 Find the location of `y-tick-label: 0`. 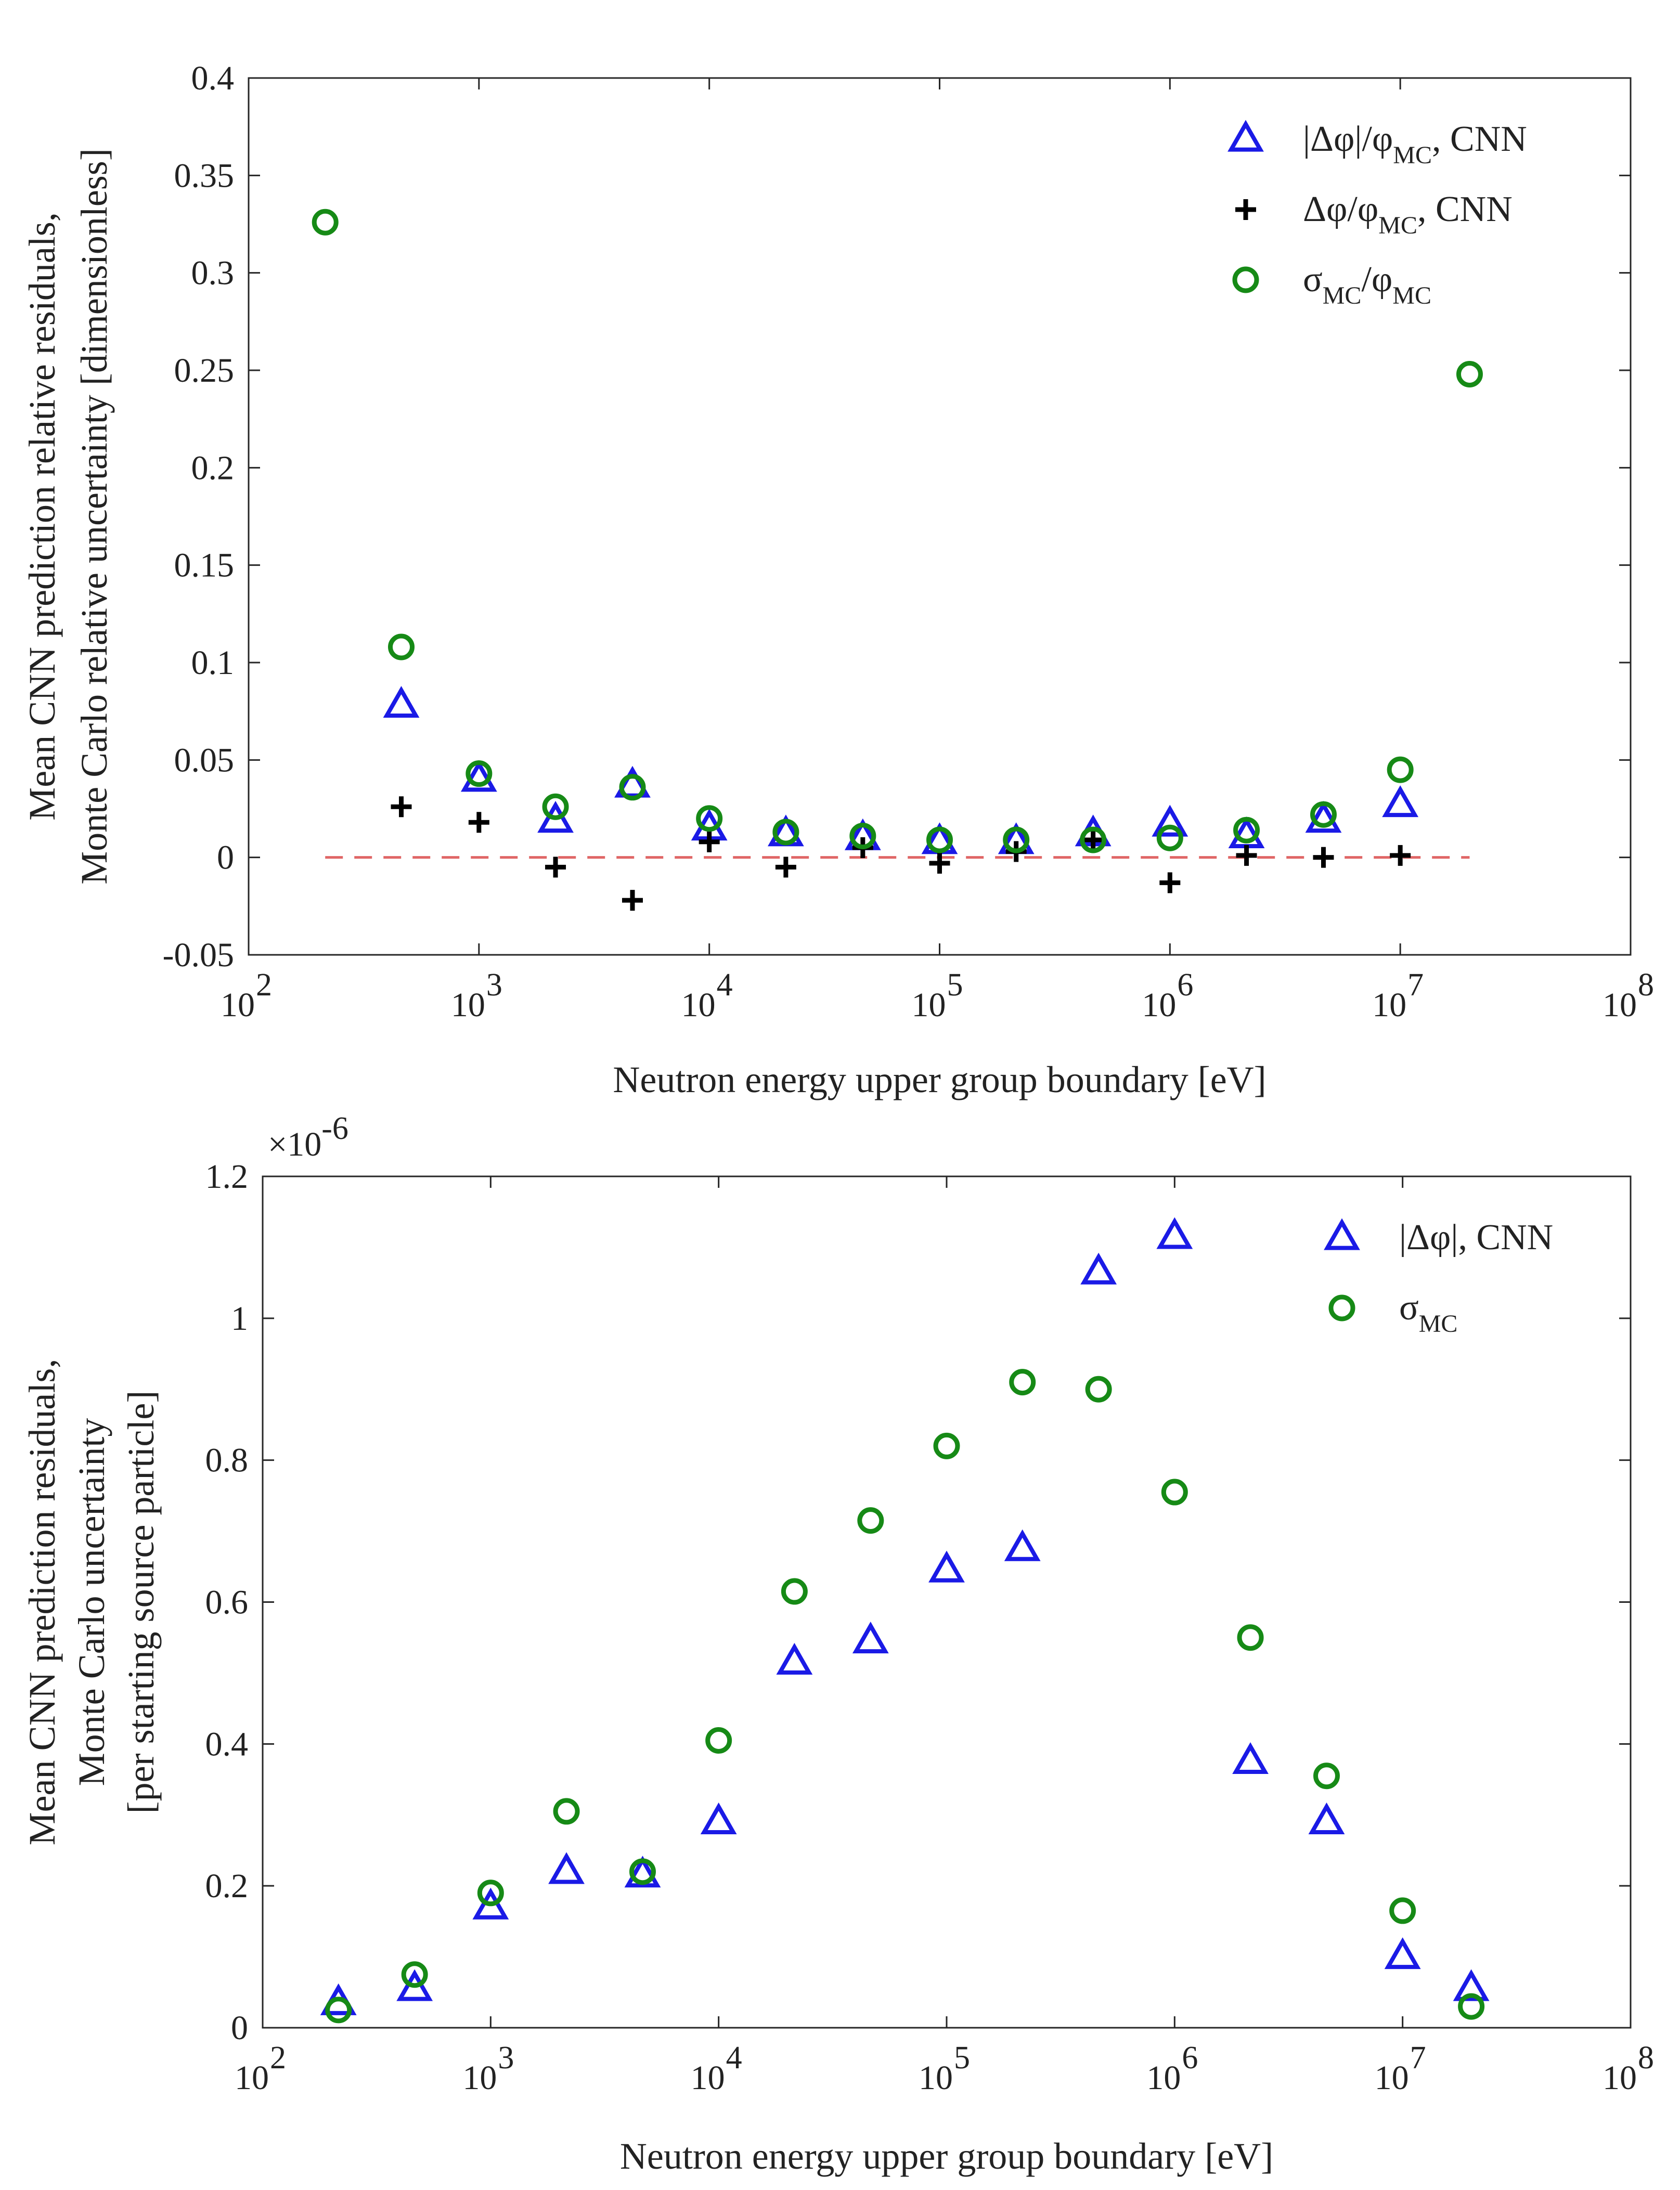

y-tick-label: 0 is located at coordinates (240, 2028).